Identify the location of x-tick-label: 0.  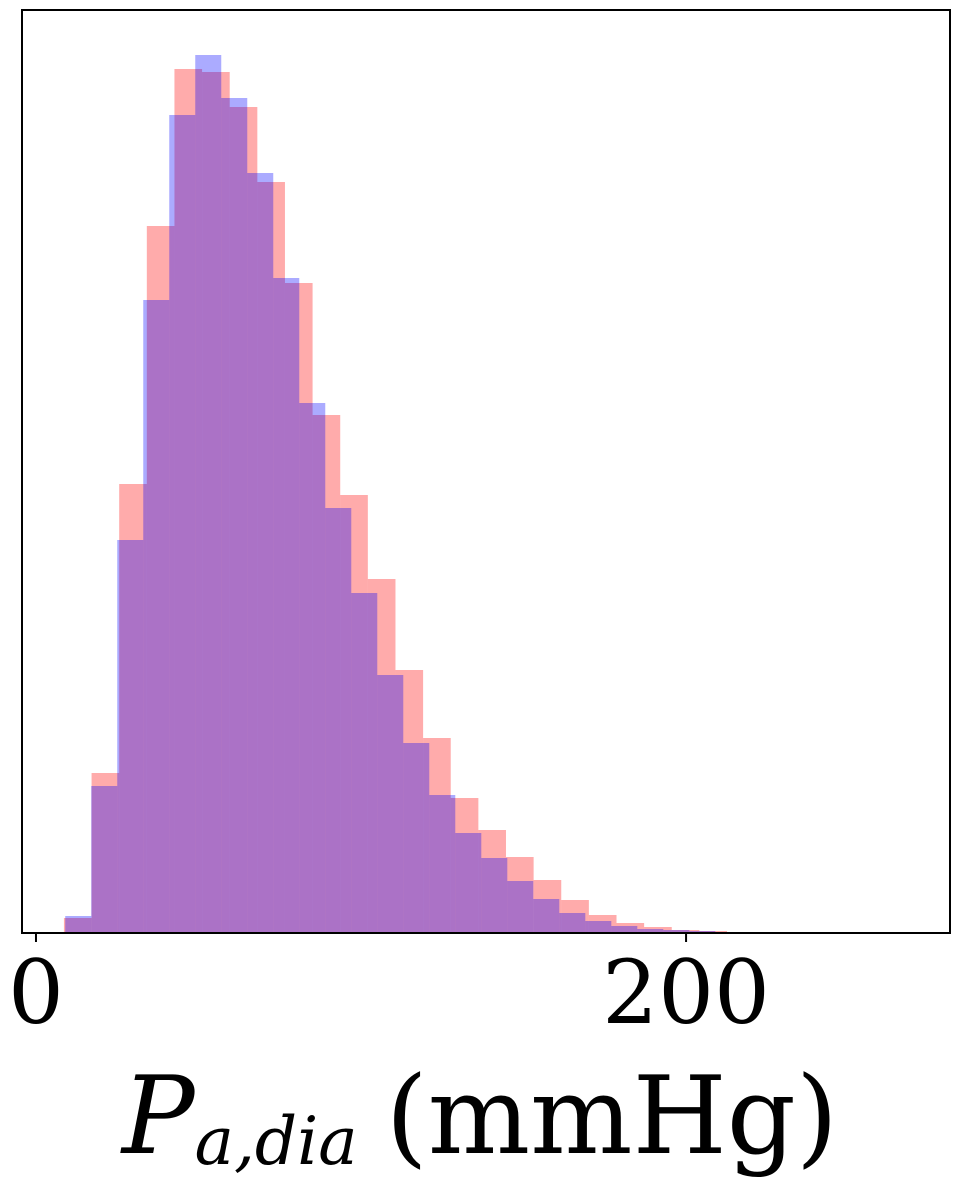
(36, 992).